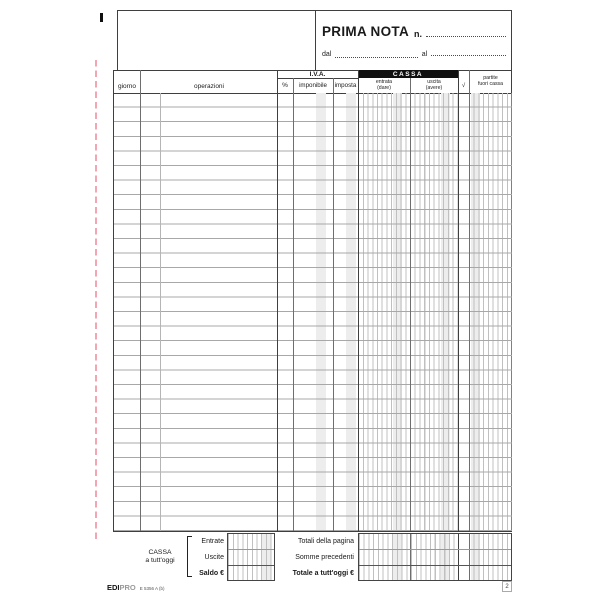  I want to click on footer-label-entrate: Entrate, so click(212, 541).